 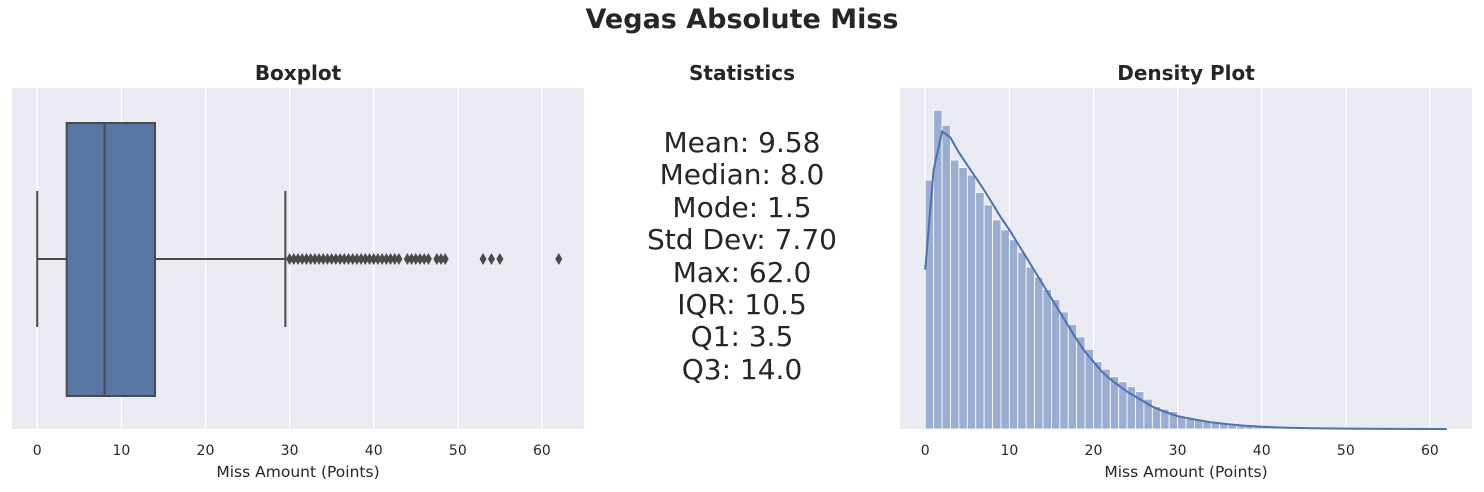 What do you see at coordinates (742, 207) in the screenshot?
I see `stat-mode: Mode: 1.5` at bounding box center [742, 207].